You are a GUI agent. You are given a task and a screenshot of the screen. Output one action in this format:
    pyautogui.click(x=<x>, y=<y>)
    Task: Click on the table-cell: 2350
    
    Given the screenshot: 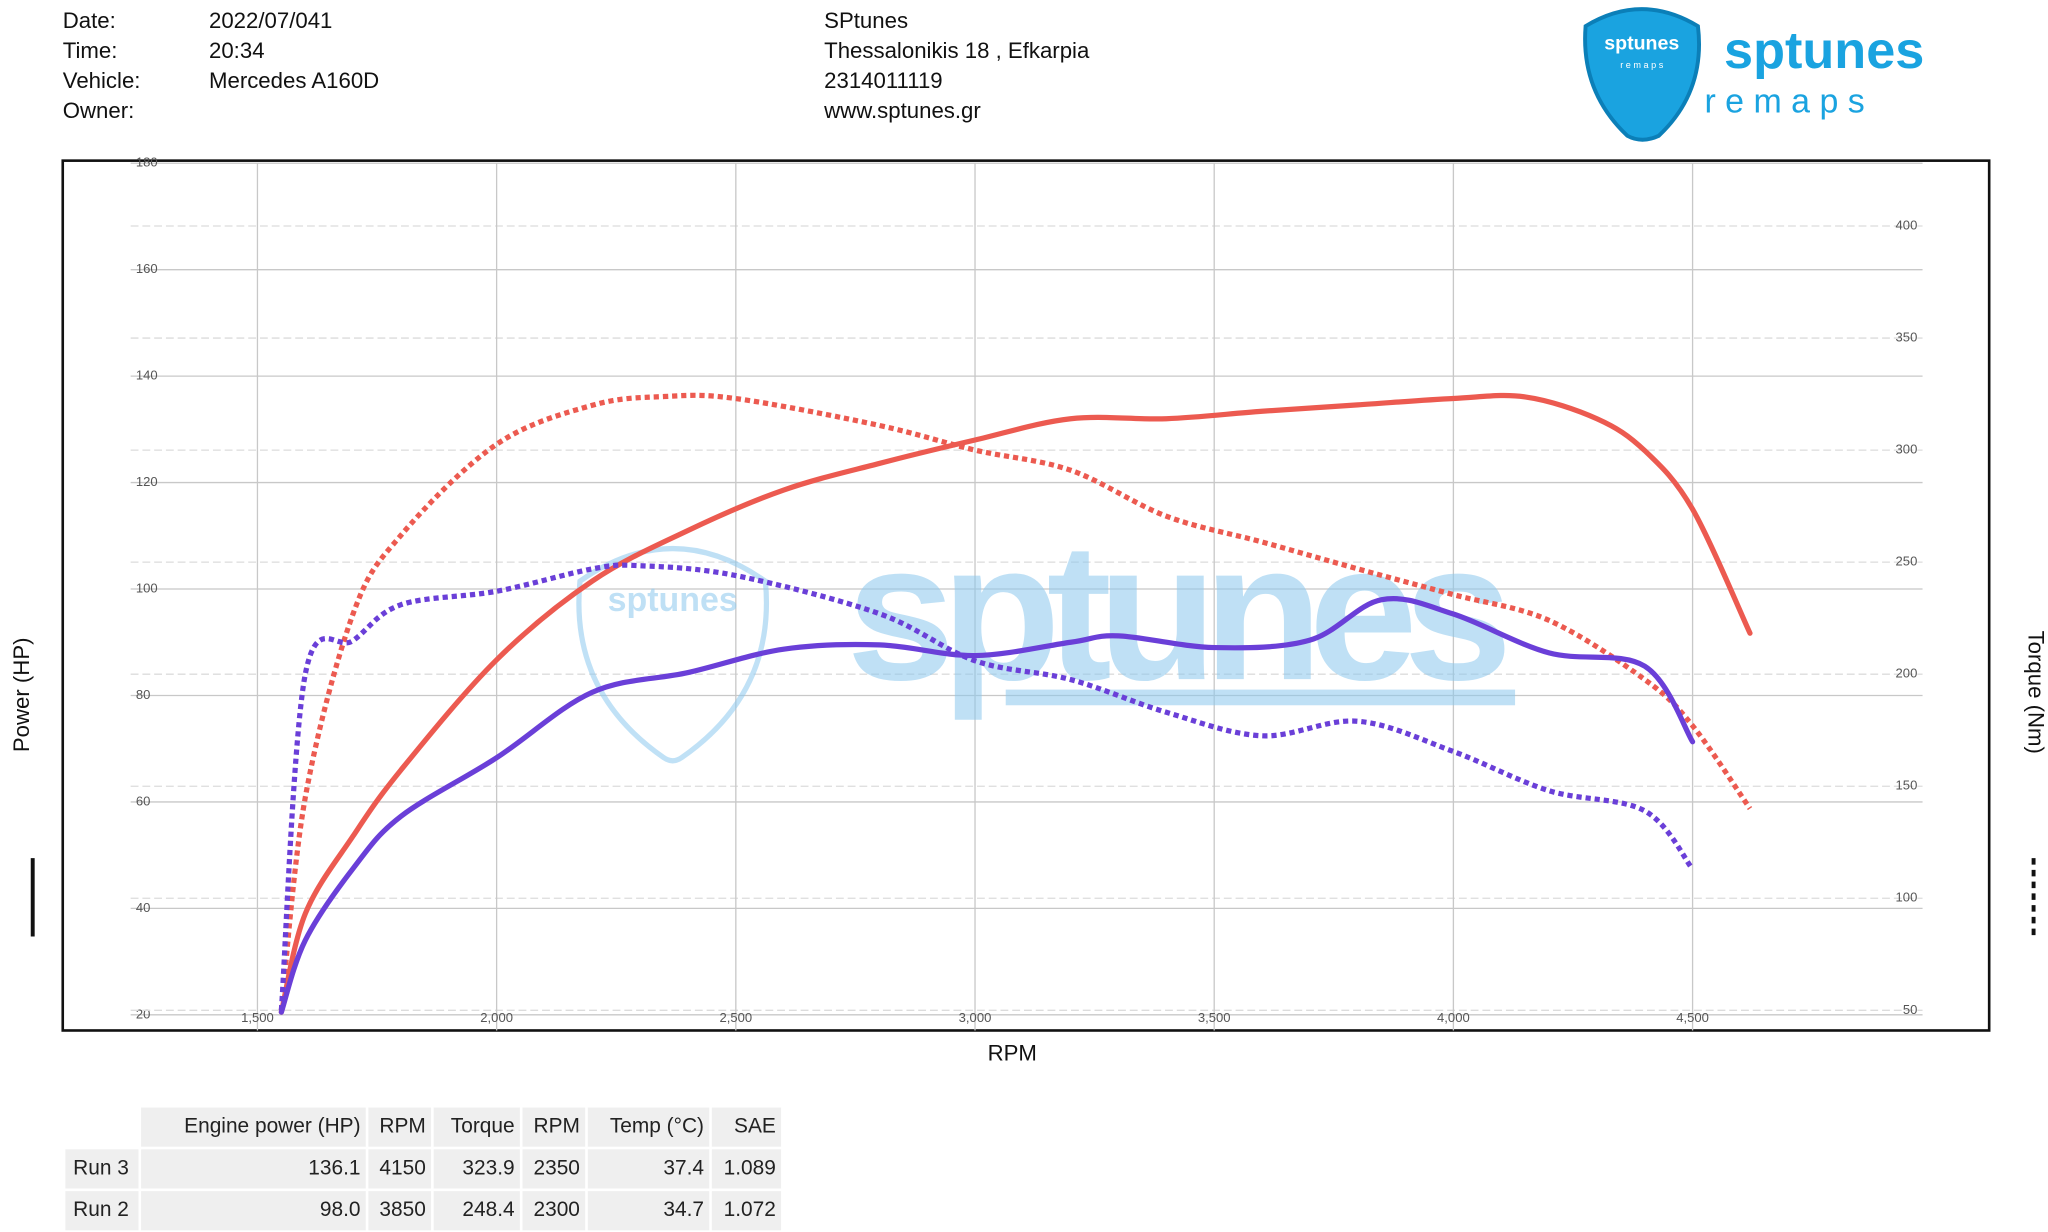 What is the action you would take?
    pyautogui.click(x=556, y=1167)
    